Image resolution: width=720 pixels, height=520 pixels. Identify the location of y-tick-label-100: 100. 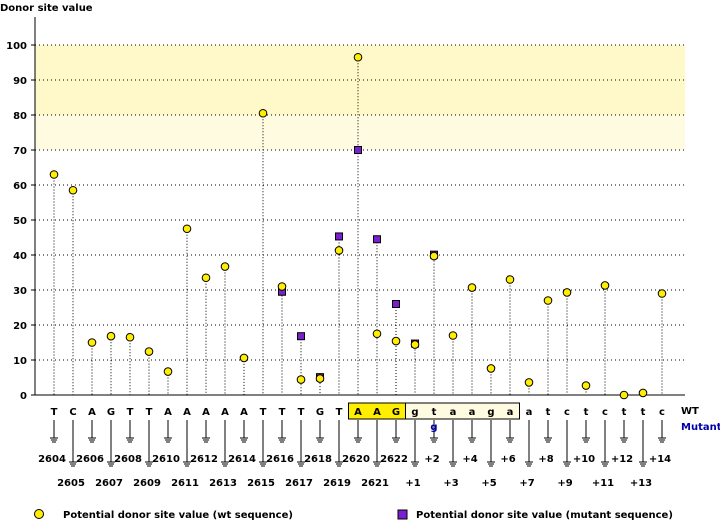
(16, 46).